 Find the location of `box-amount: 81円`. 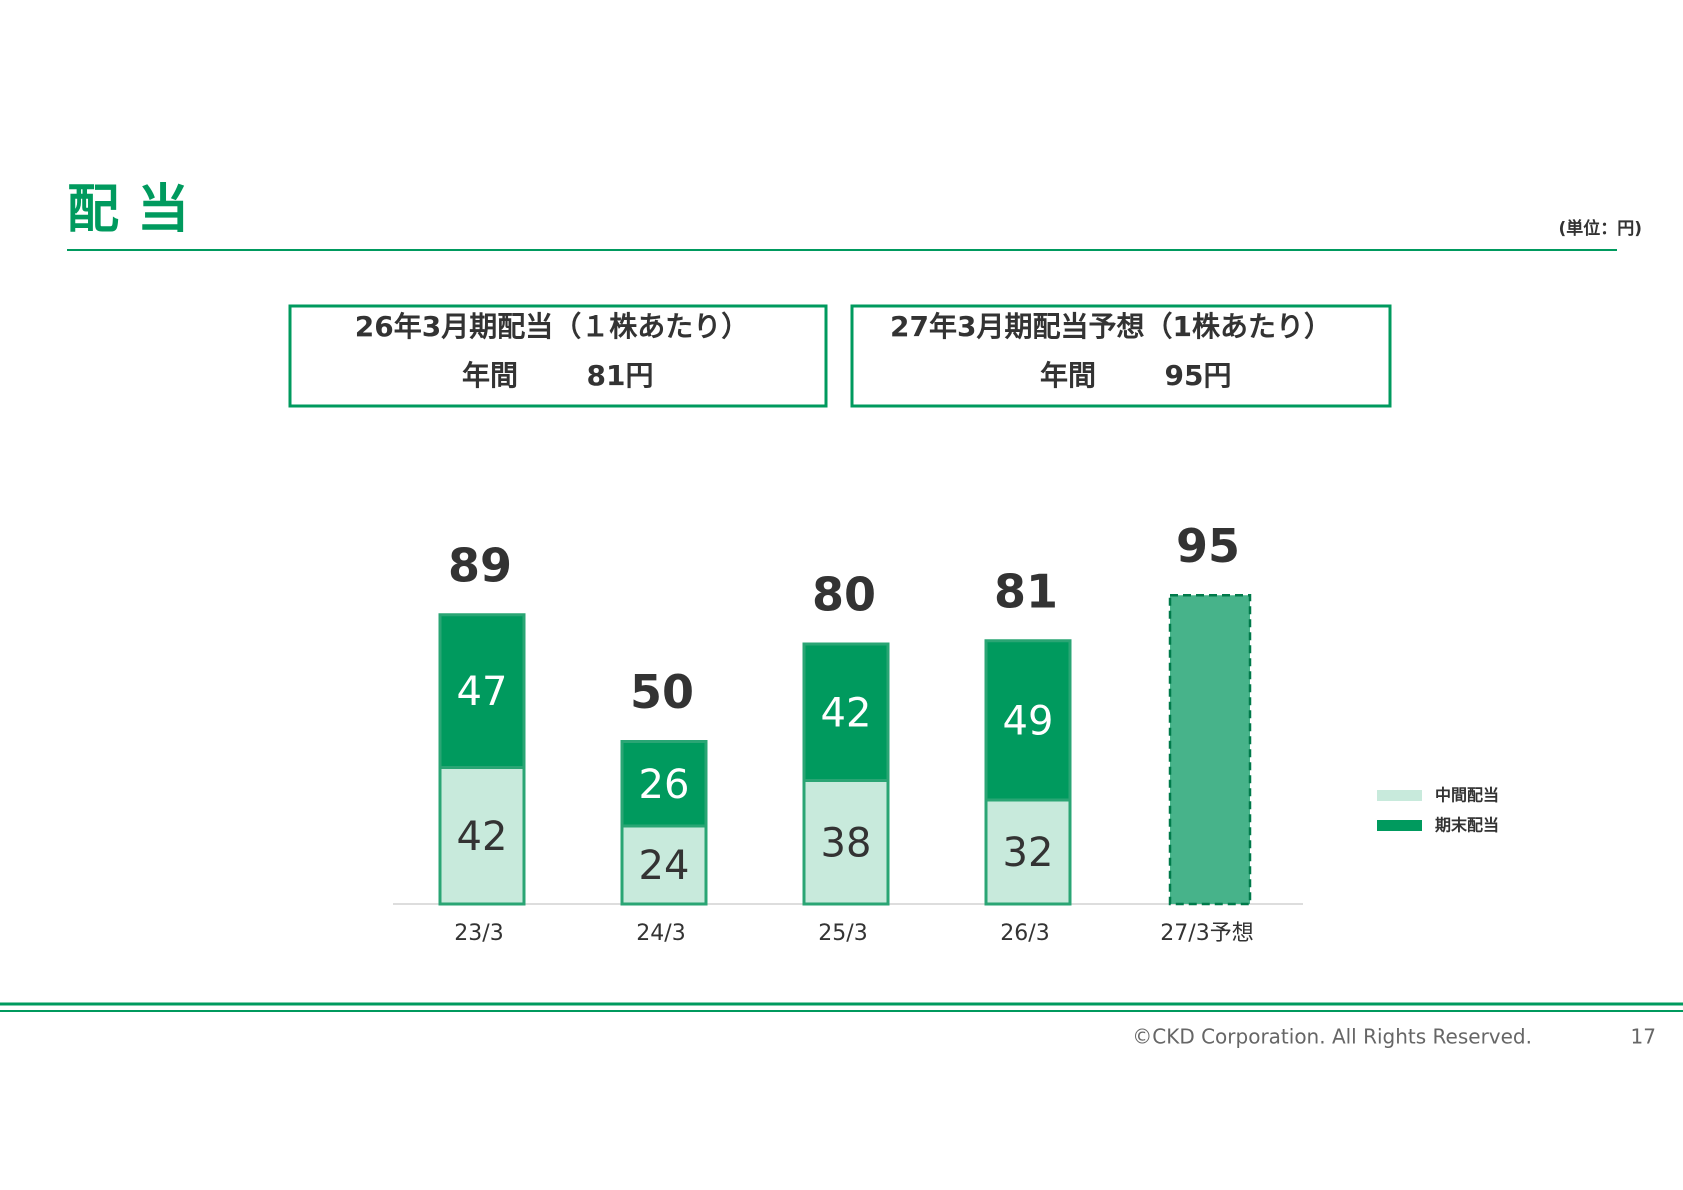

box-amount: 81円 is located at coordinates (620, 375).